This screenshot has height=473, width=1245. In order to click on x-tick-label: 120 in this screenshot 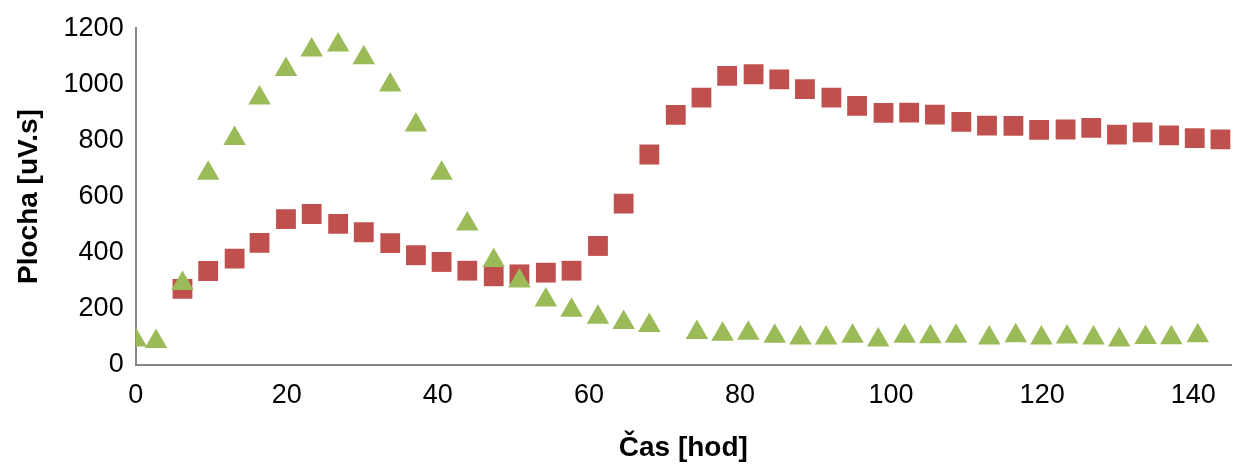, I will do `click(1042, 393)`.